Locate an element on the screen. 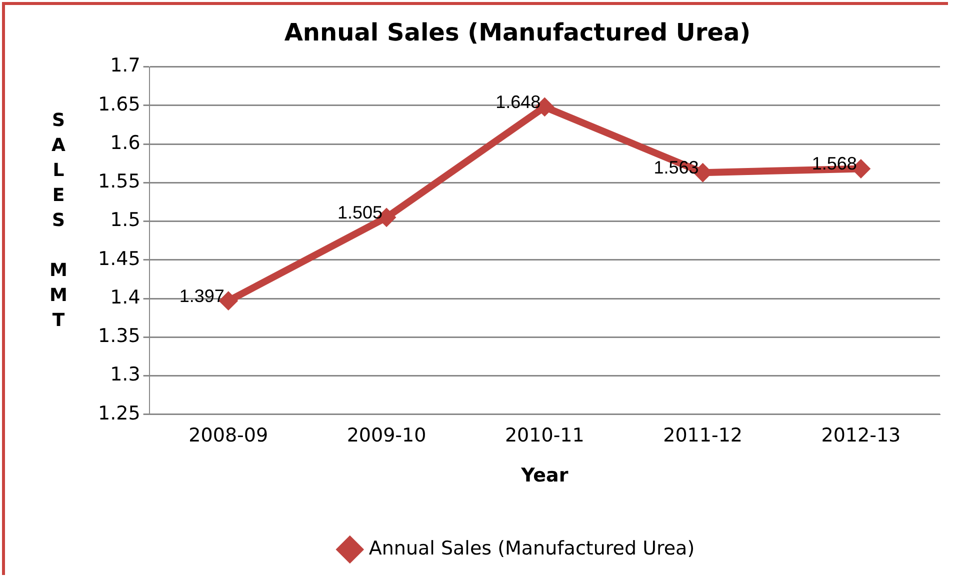 This screenshot has width=954, height=581. x-tick-label: 2008-09 is located at coordinates (228, 435).